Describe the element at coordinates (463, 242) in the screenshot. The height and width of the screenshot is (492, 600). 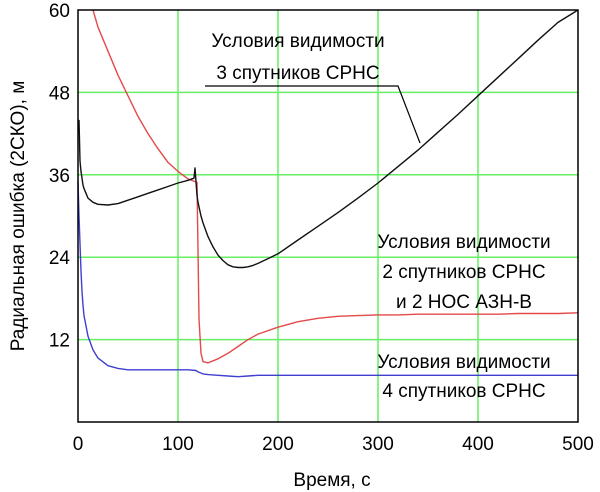
I see `annotation-2-line-1: Условия видимости` at that location.